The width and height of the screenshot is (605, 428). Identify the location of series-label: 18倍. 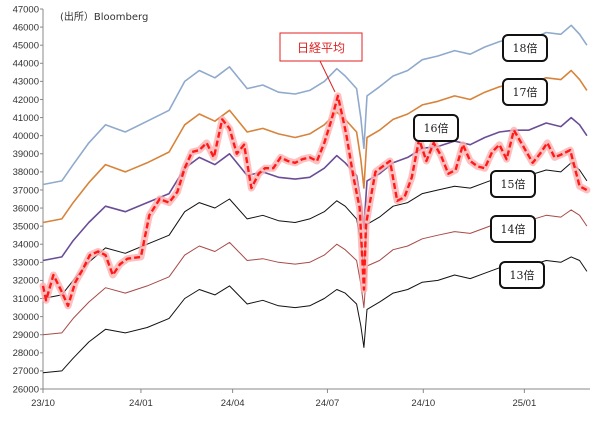
(525, 48).